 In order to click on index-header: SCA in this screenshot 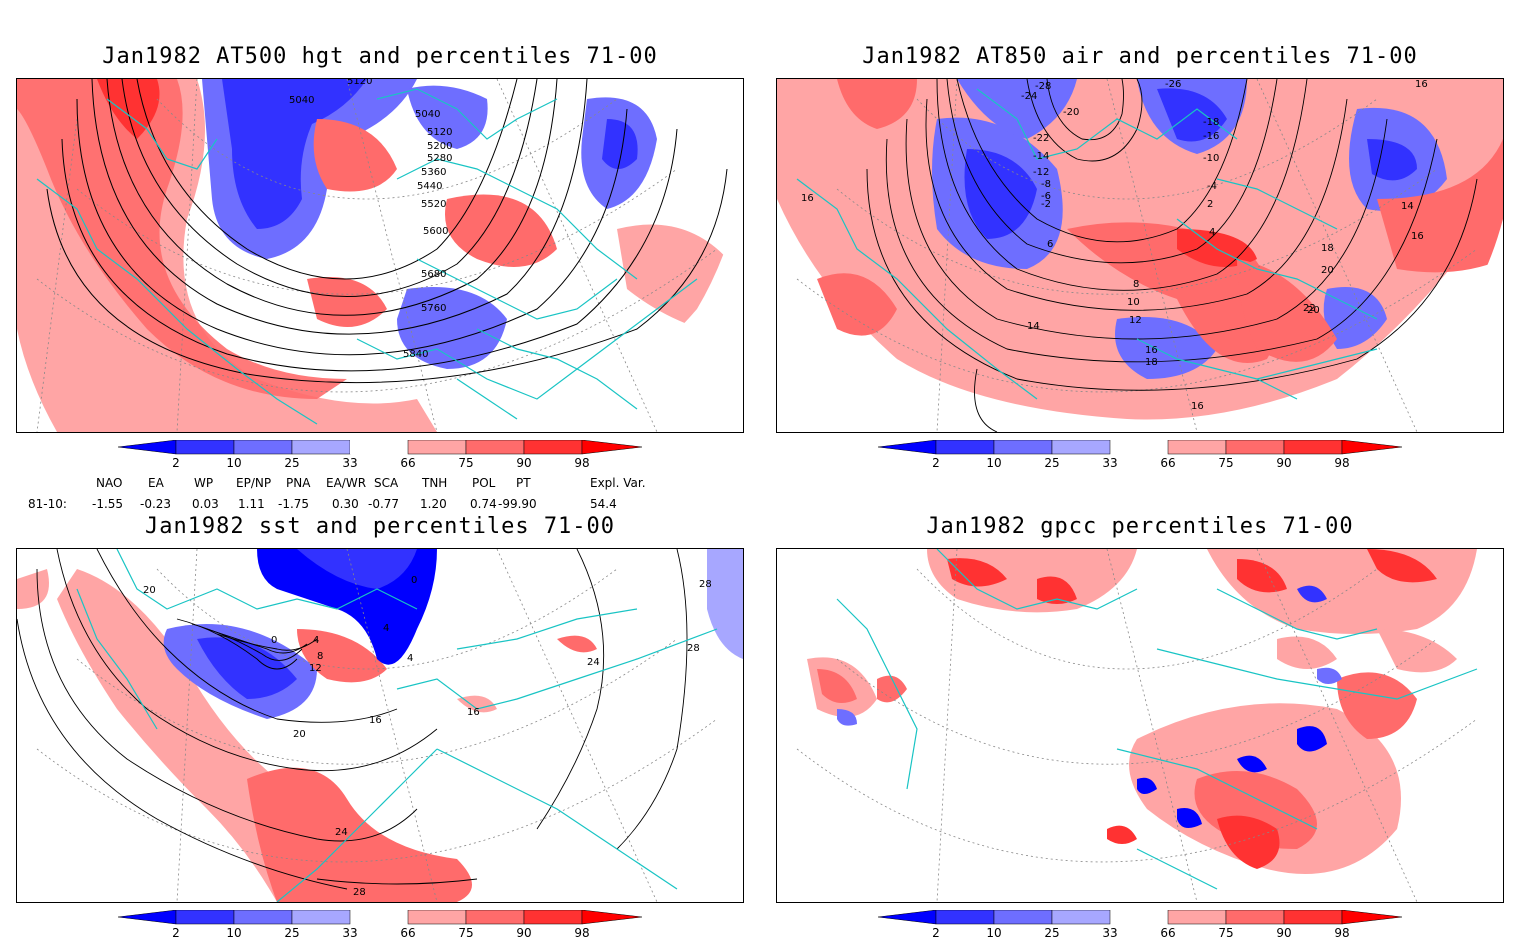, I will do `click(386, 483)`.